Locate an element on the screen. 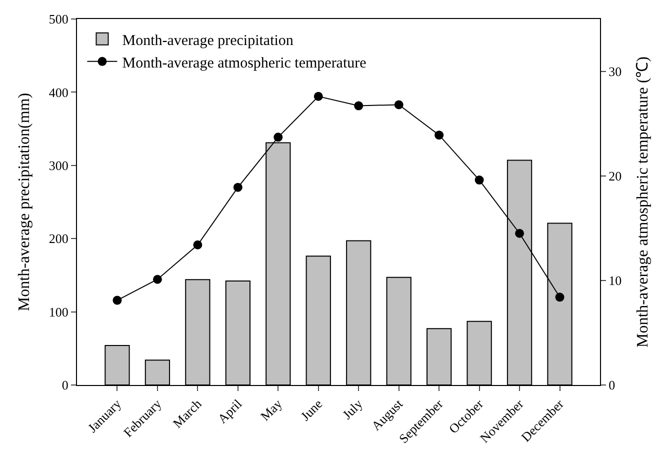 The height and width of the screenshot is (458, 661). legend-label: Month-average precipitation is located at coordinates (208, 40).